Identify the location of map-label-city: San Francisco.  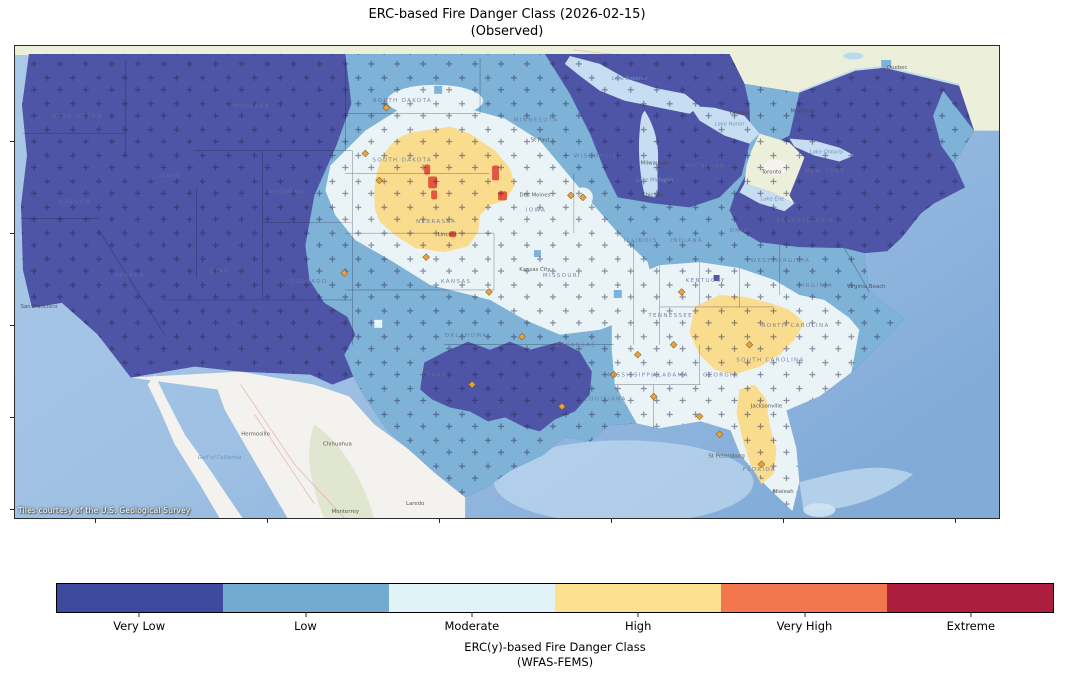
(38, 307).